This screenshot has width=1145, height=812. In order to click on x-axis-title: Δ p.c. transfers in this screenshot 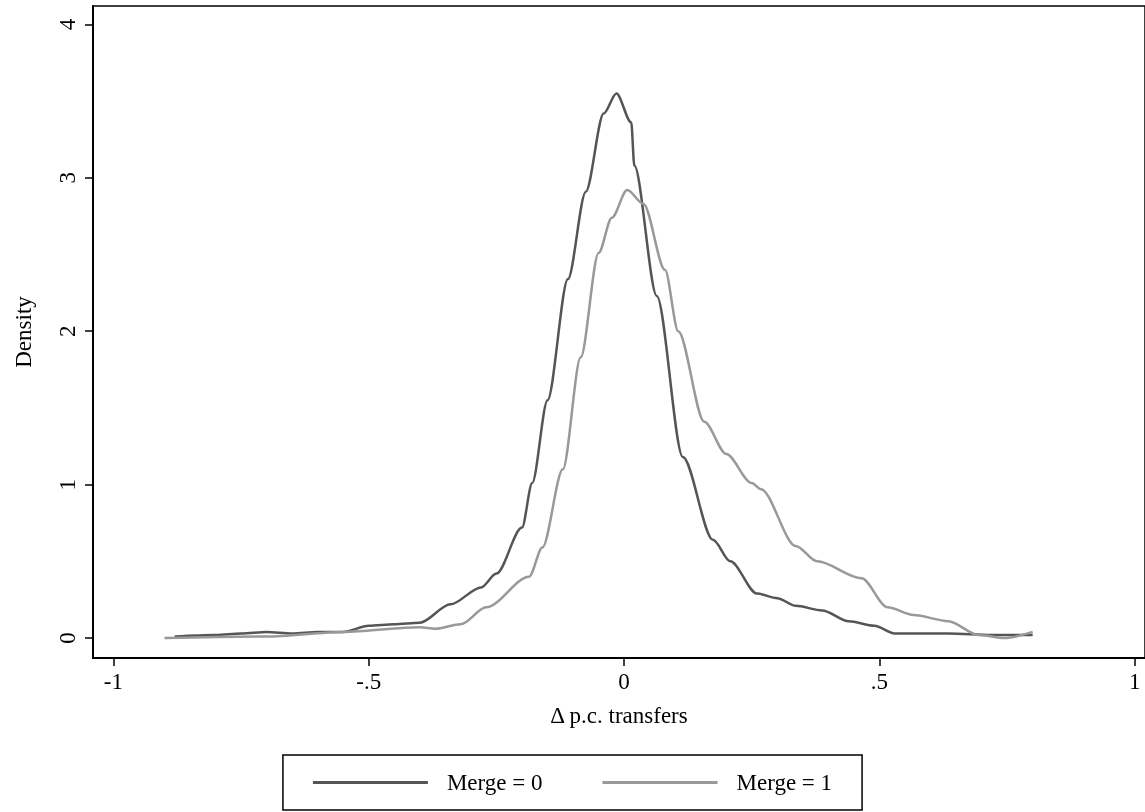, I will do `click(619, 715)`.